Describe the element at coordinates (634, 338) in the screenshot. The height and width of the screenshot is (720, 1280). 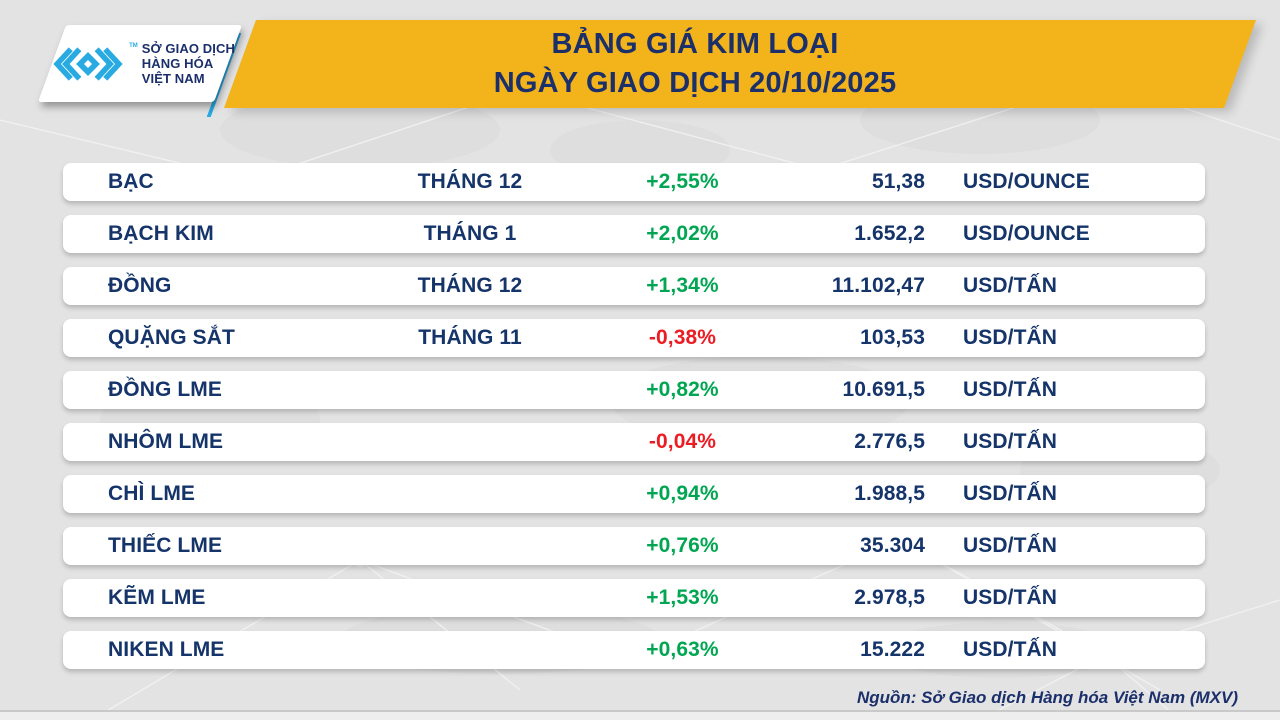
I see `table-row: QUẶNG SẮT THÁNG 11 -0,38% 103,53 USD/TẤN` at that location.